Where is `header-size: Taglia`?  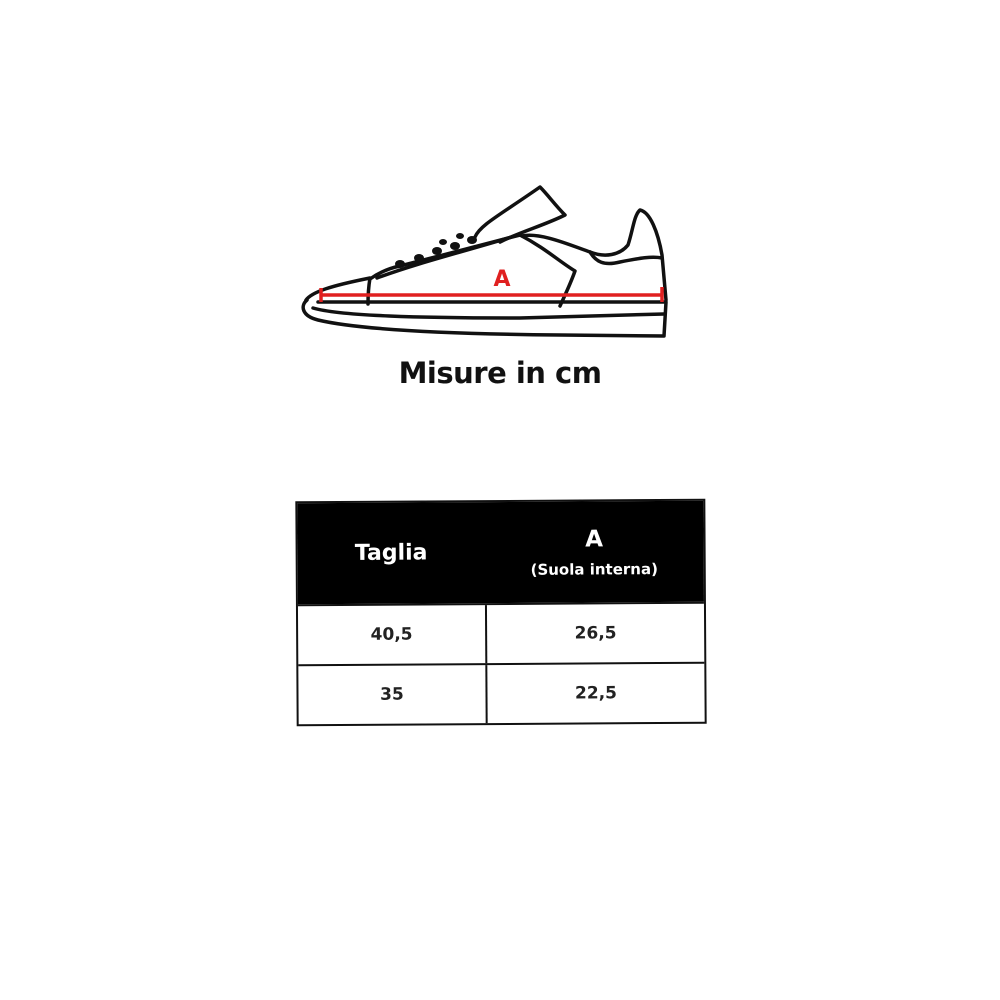 header-size: Taglia is located at coordinates (391, 553).